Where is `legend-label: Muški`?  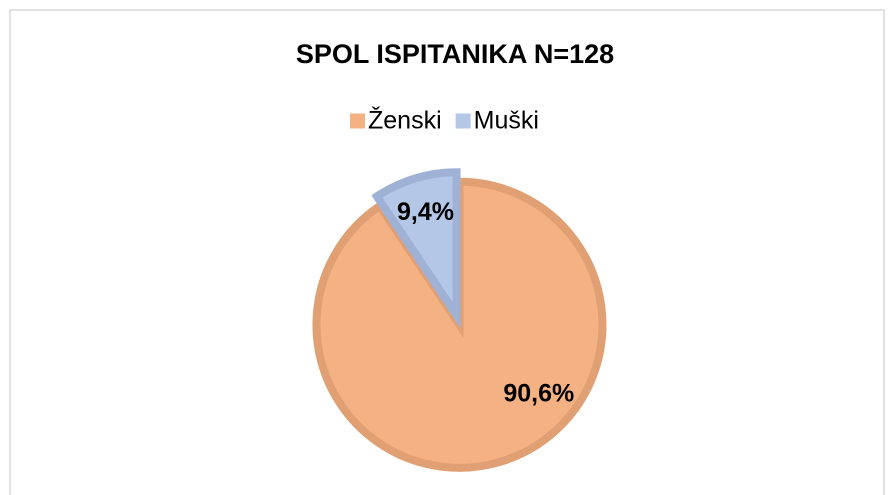 legend-label: Muški is located at coordinates (506, 121).